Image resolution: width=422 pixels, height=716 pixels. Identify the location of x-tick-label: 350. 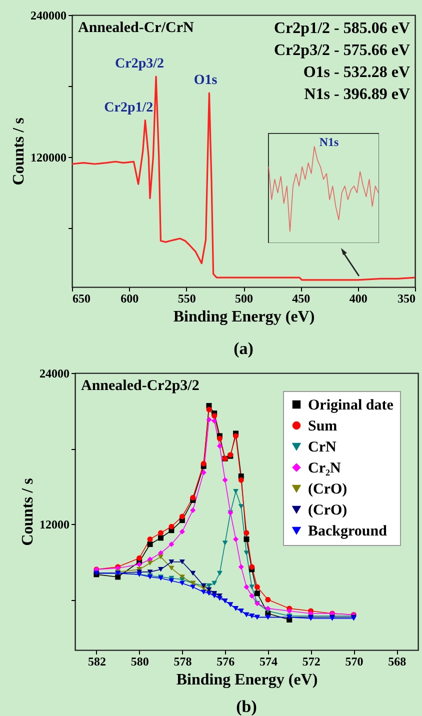
(407, 299).